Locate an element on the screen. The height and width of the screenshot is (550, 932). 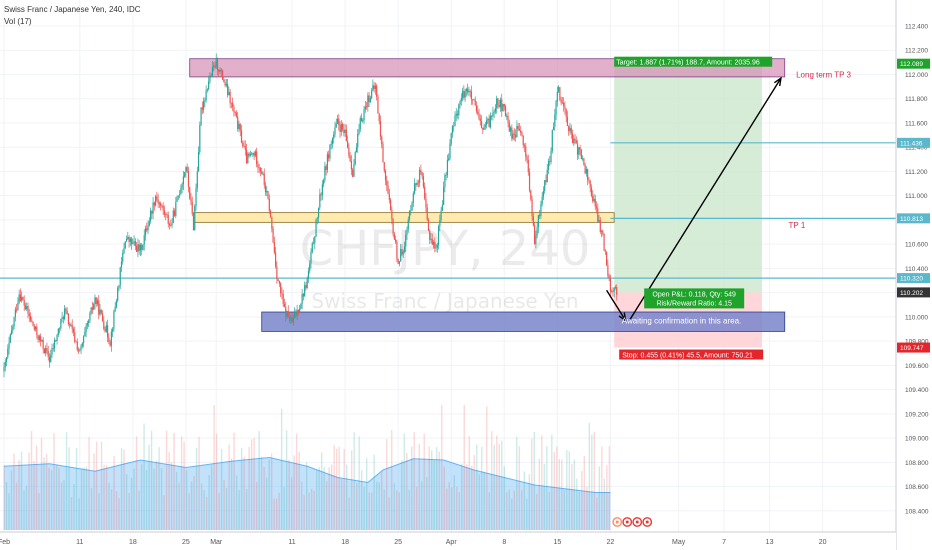
event-marker-dot is located at coordinates (637, 522).